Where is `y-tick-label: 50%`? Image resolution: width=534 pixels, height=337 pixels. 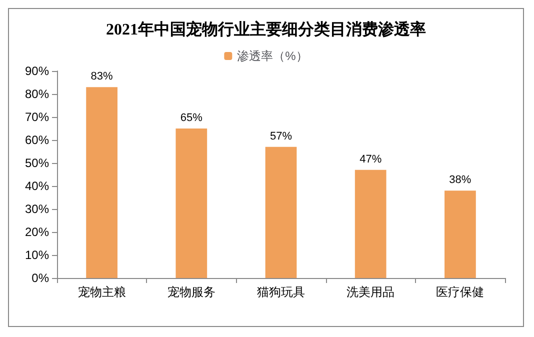
y-tick-label: 50% is located at coordinates (37, 163).